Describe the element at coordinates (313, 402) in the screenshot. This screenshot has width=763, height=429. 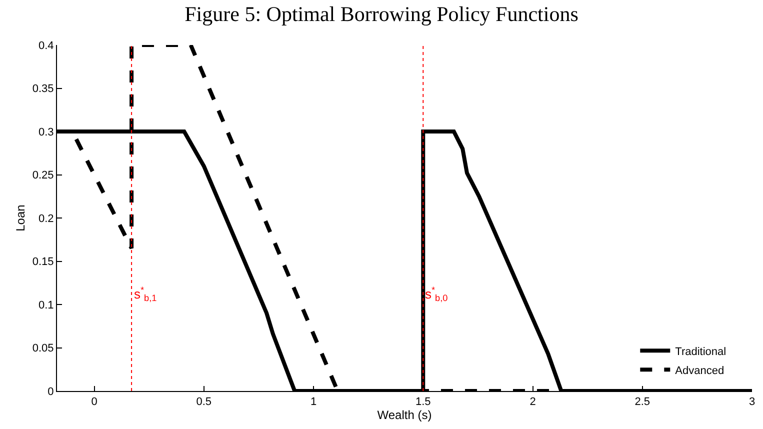
I see `x-tick-label: 1` at that location.